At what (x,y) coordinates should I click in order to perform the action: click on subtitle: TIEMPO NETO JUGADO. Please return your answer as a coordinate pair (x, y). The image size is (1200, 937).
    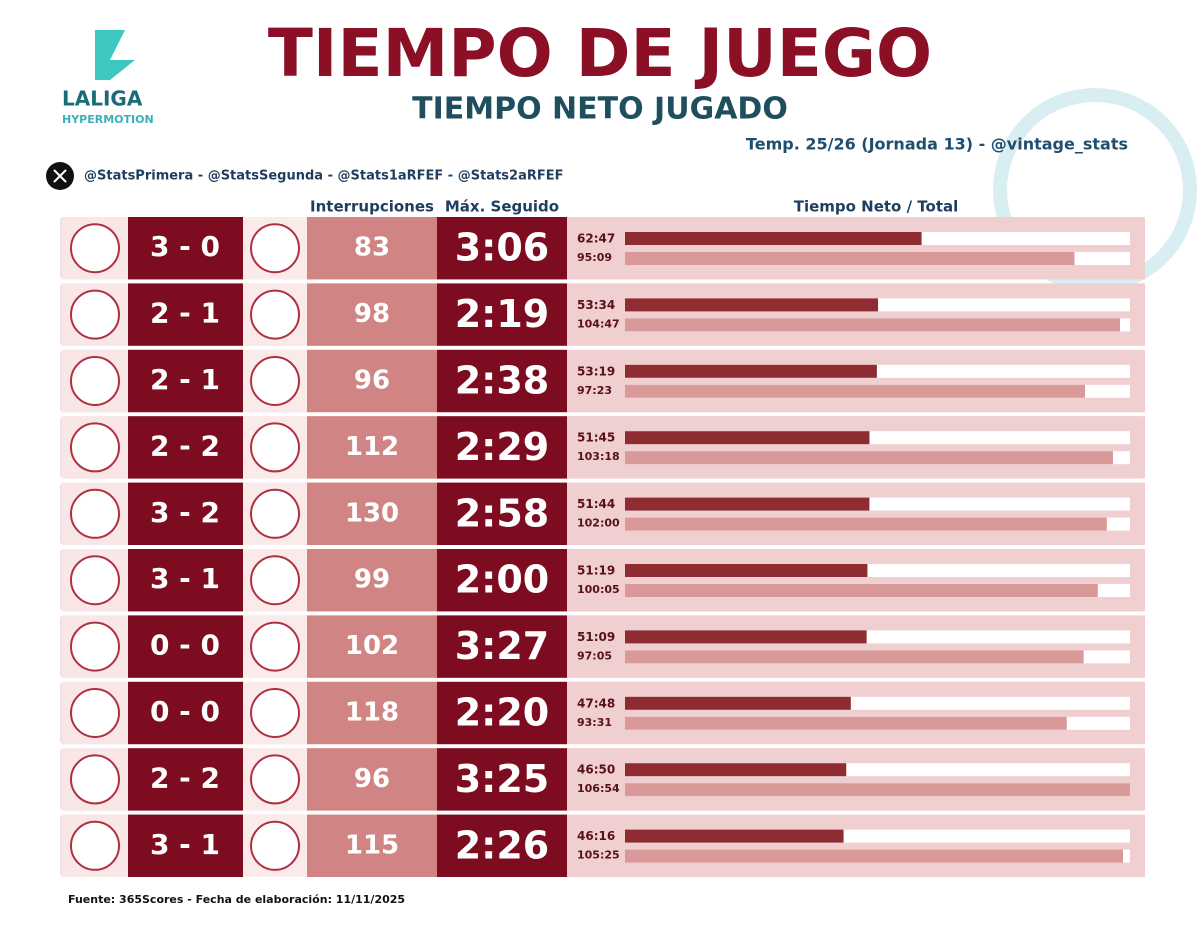
    Looking at the image, I should click on (600, 109).